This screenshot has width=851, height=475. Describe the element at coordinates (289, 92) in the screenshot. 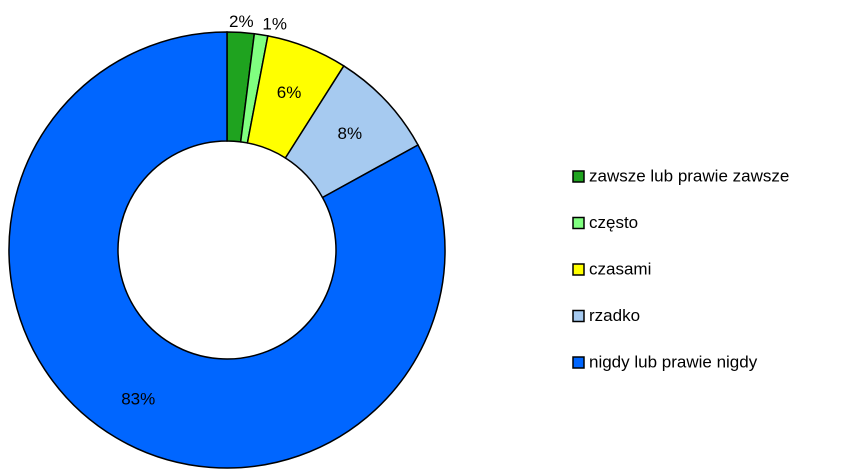

I see `data-label: 6%` at that location.